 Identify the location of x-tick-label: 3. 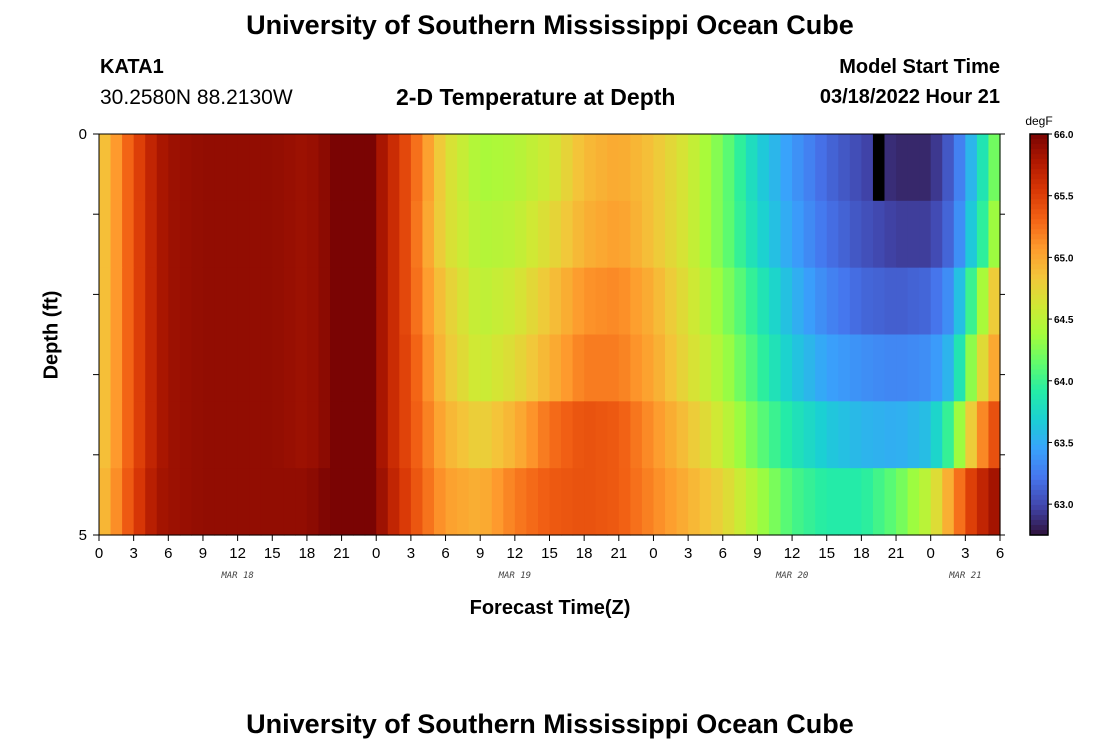
(133, 553).